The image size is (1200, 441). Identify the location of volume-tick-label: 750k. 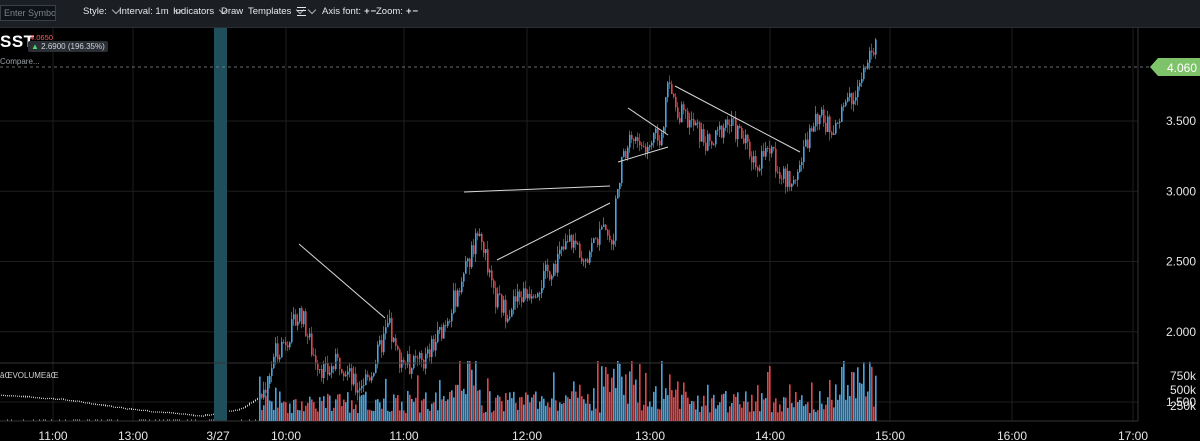
(1183, 376).